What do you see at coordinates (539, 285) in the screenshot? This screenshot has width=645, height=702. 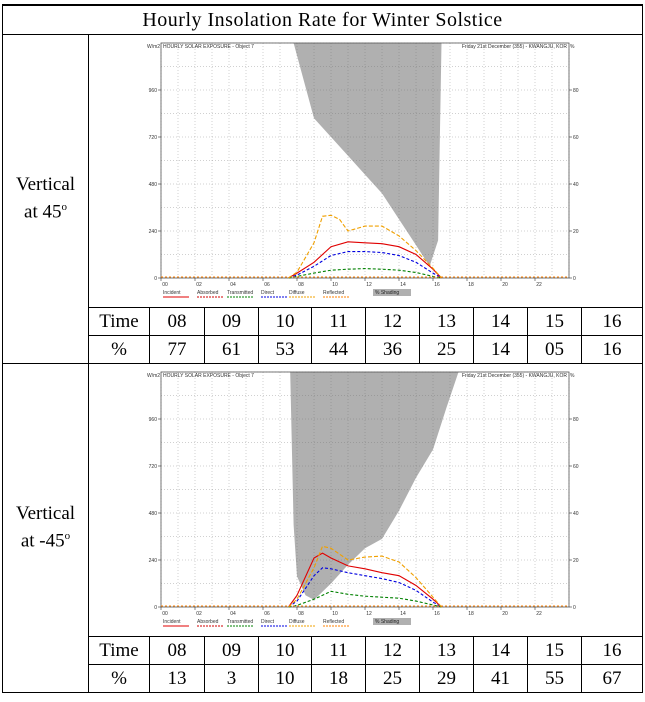 I see `x-tick-label: 22` at bounding box center [539, 285].